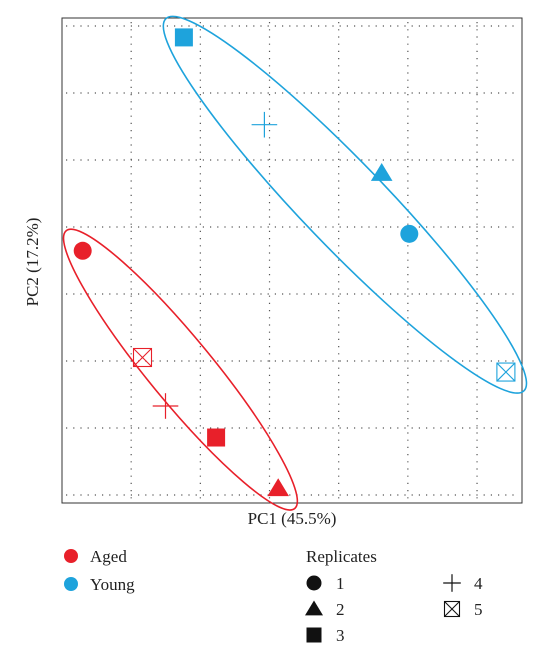  What do you see at coordinates (452, 609) in the screenshot?
I see `replicate-legend-5-icon` at bounding box center [452, 609].